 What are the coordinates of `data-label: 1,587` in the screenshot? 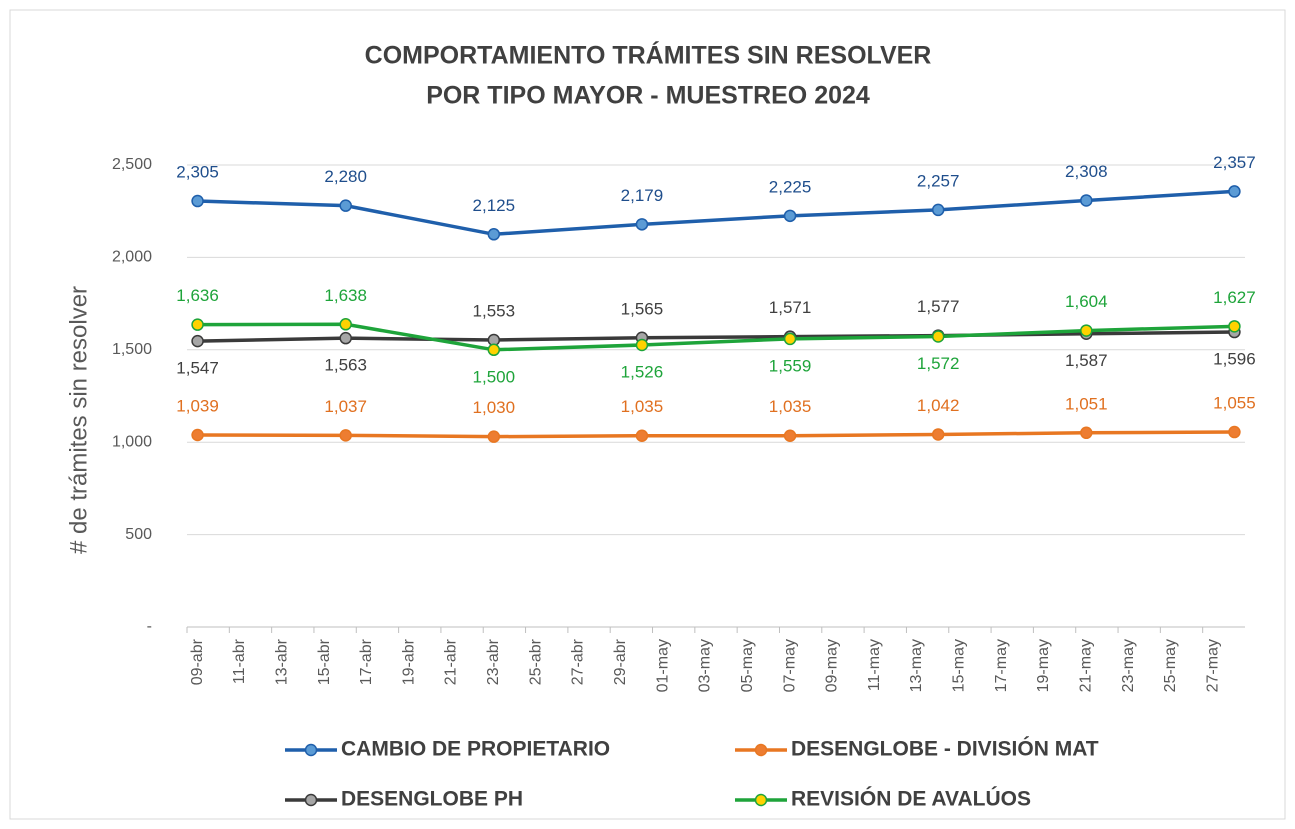 It's located at (1086, 360).